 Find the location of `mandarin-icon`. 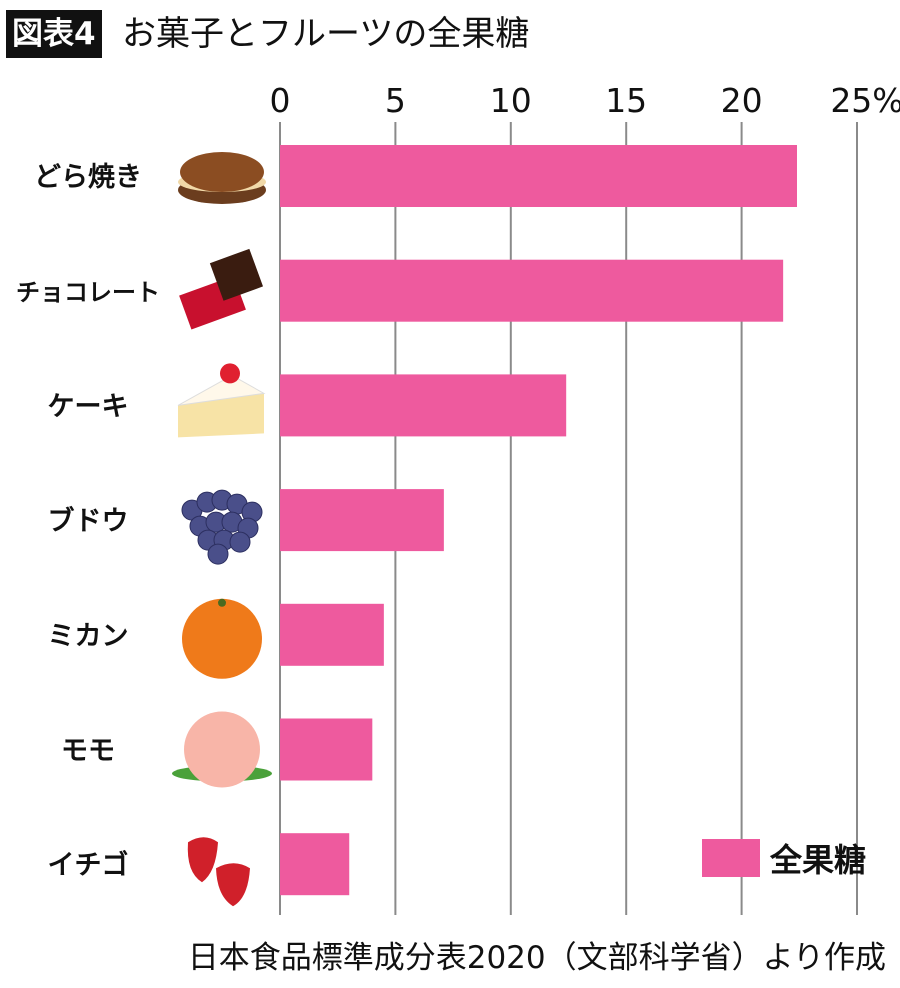

mandarin-icon is located at coordinates (222, 638).